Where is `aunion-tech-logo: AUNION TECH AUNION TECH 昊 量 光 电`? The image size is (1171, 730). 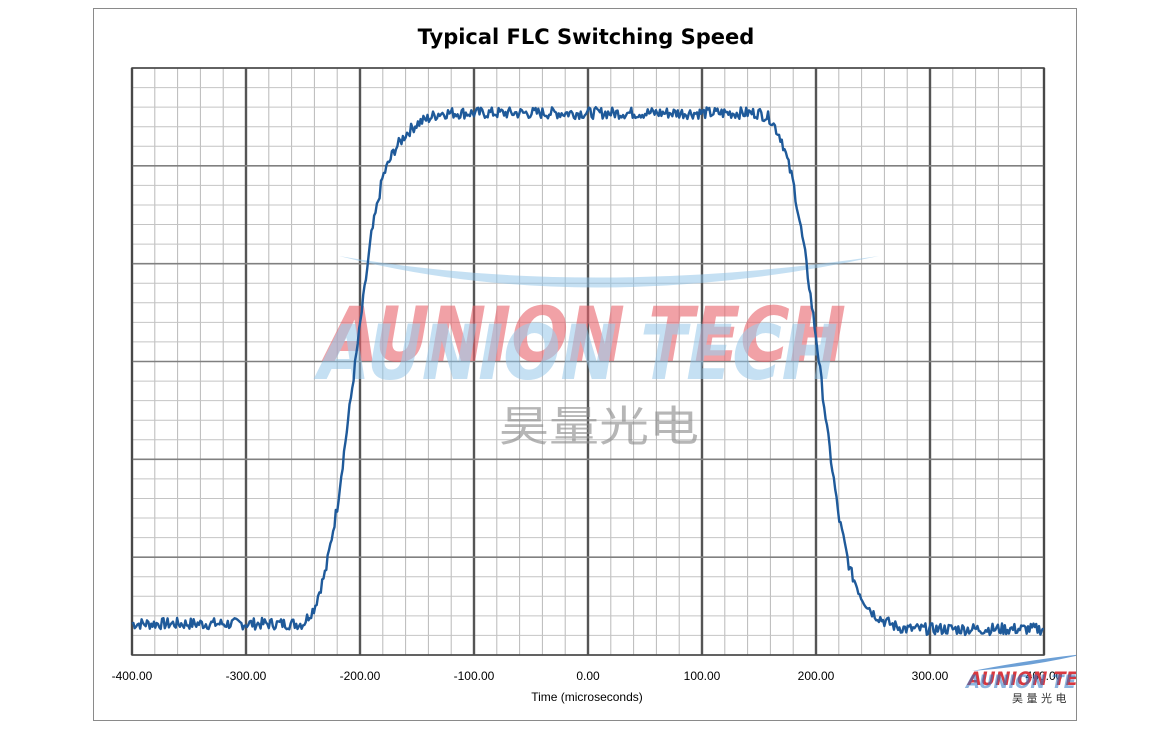 aunion-tech-logo: AUNION TECH AUNION TECH 昊 量 光 电 is located at coordinates (1020, 679).